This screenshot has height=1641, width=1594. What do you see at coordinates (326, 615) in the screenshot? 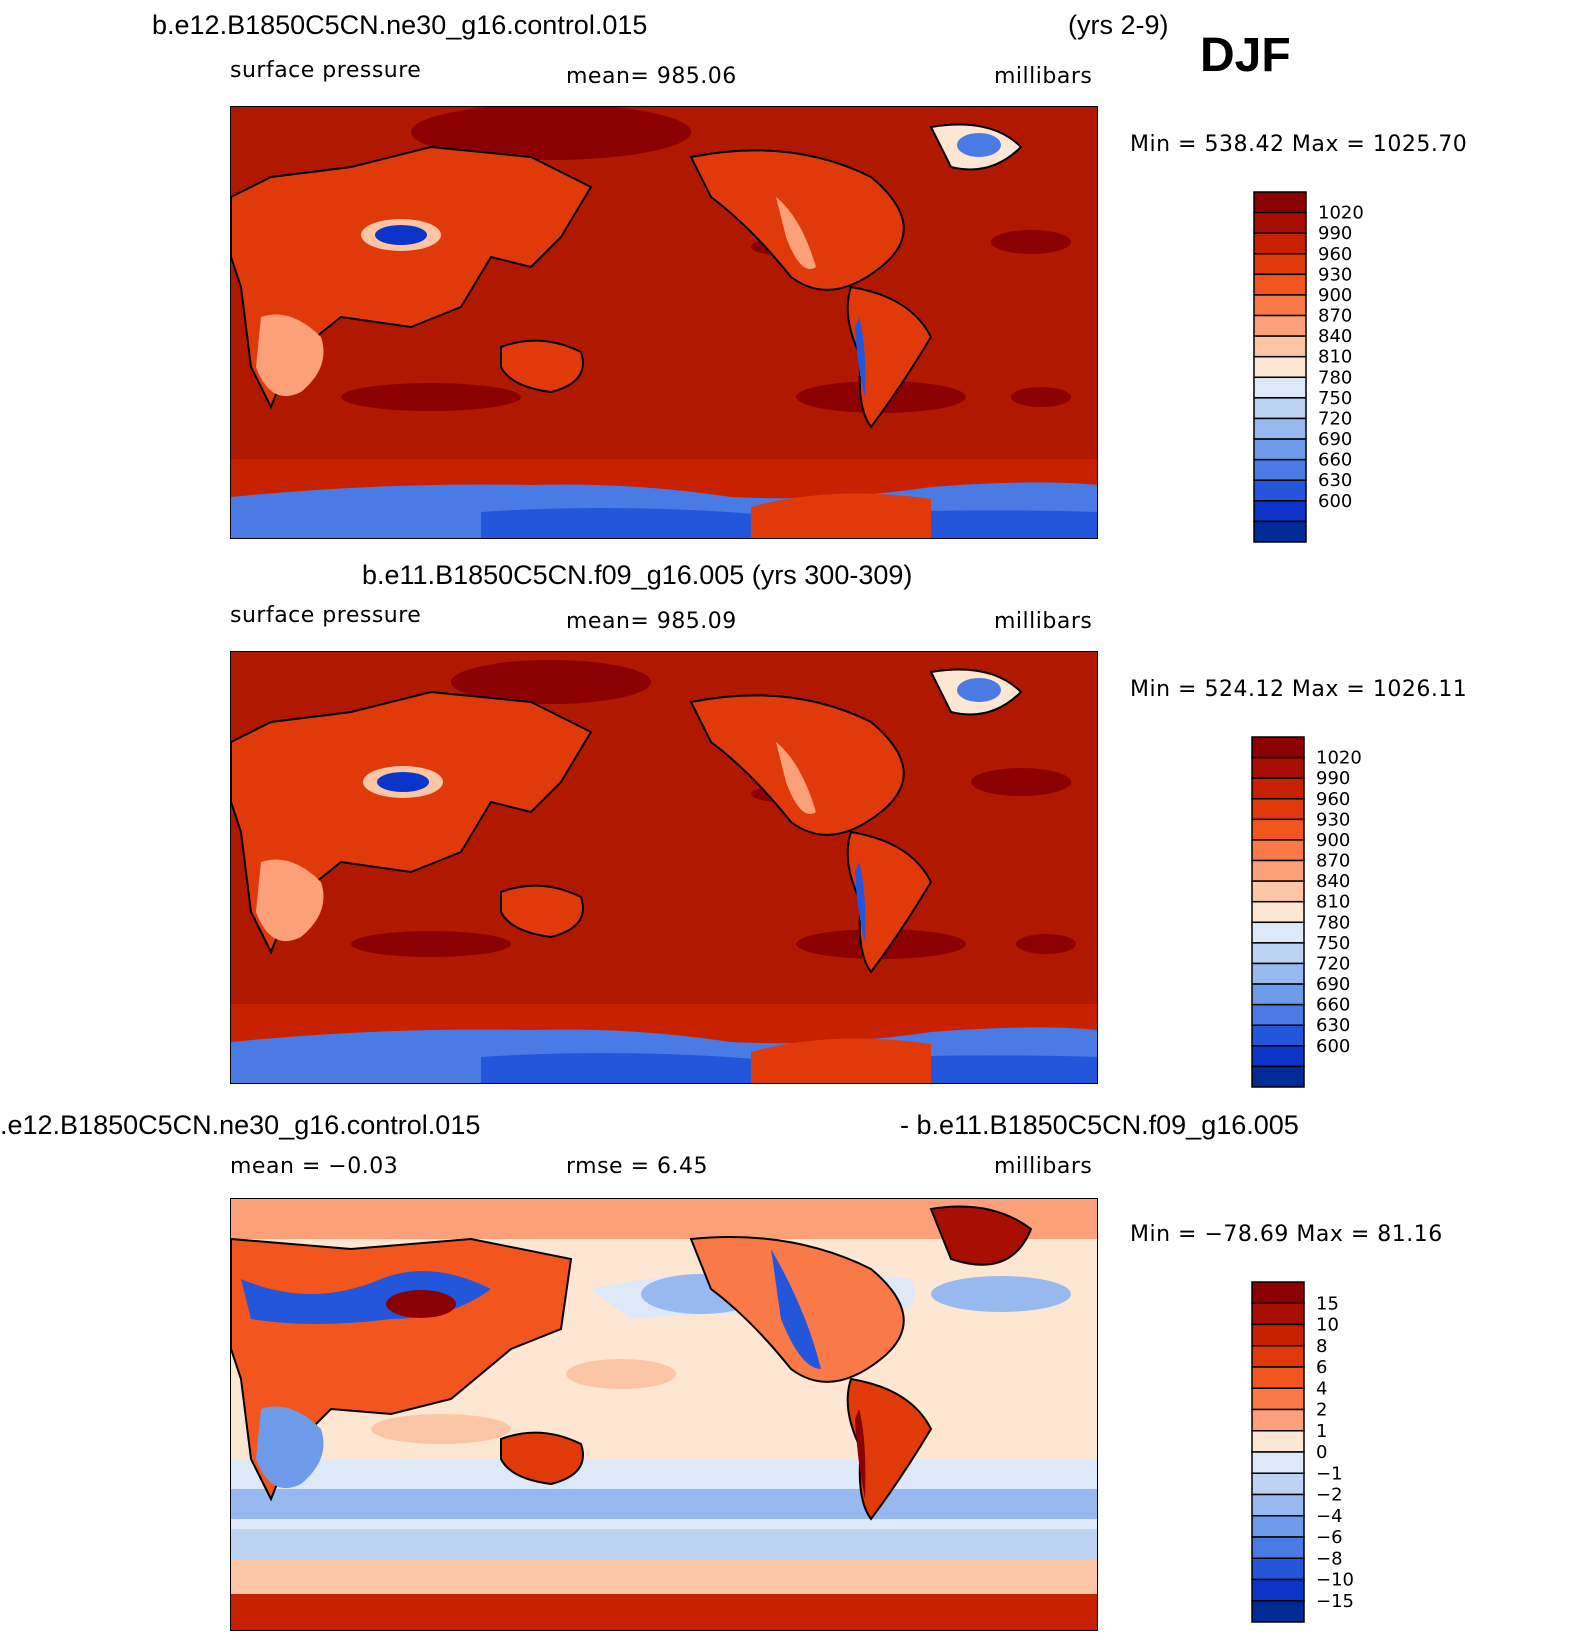
I see `panel2-variable: surface pressure` at bounding box center [326, 615].